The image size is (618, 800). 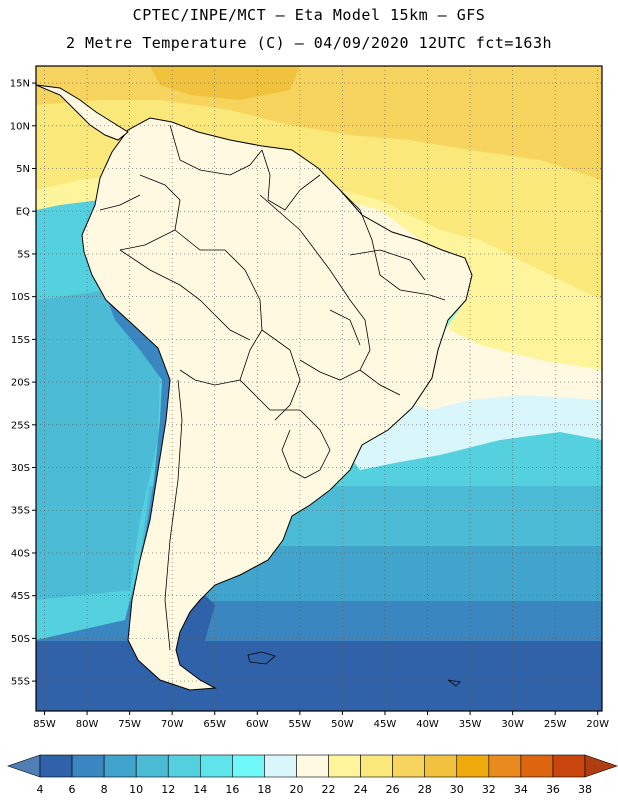 I want to click on colorbar-high-arrow, so click(x=601, y=766).